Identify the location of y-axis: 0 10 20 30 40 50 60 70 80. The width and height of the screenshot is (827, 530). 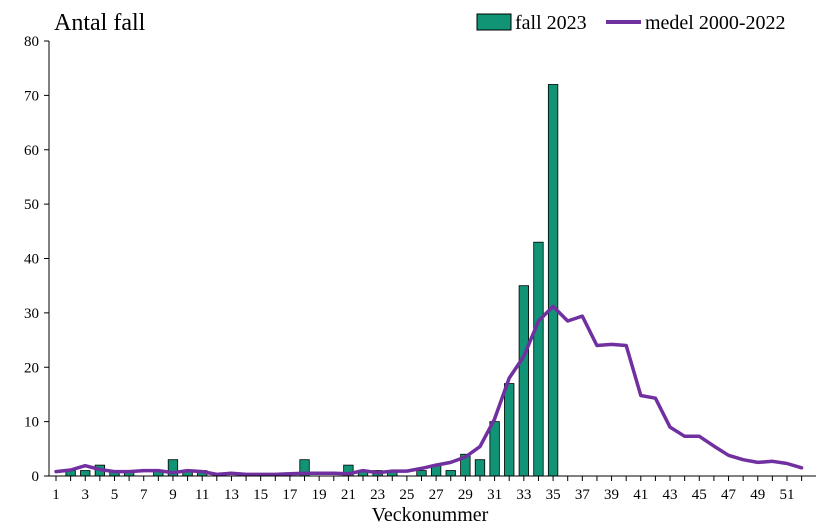
(36, 259).